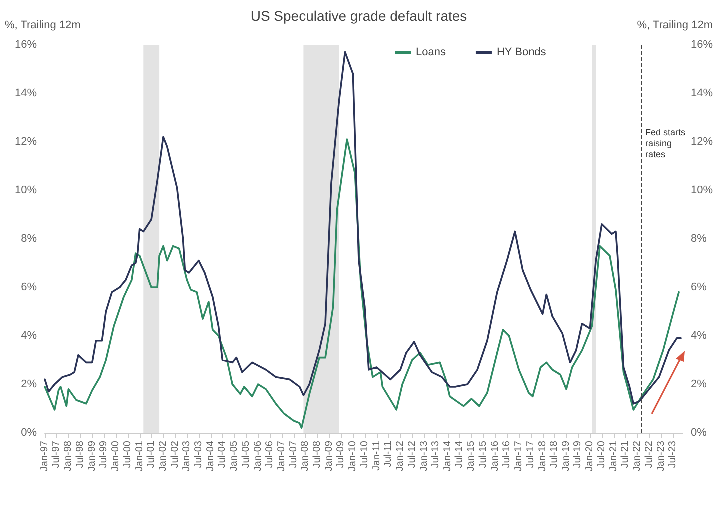  What do you see at coordinates (400, 456) in the screenshot?
I see `x-tick-label: Jan-12` at bounding box center [400, 456].